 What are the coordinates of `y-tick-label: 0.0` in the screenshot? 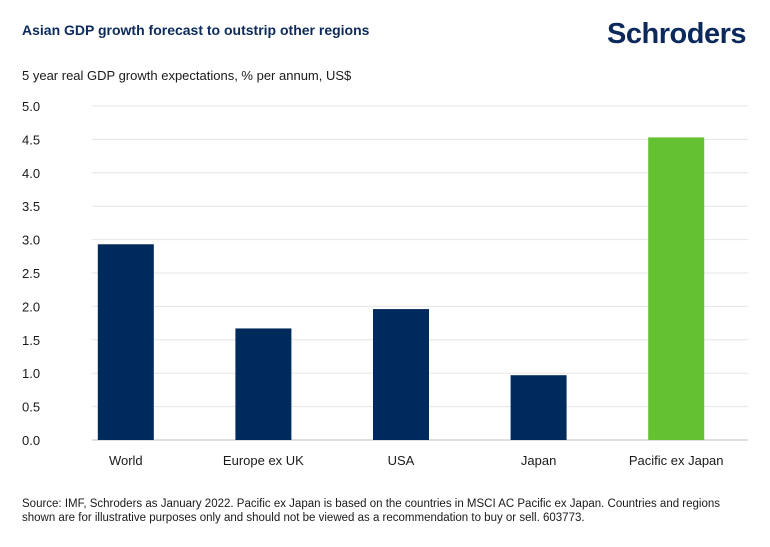 It's located at (31, 440).